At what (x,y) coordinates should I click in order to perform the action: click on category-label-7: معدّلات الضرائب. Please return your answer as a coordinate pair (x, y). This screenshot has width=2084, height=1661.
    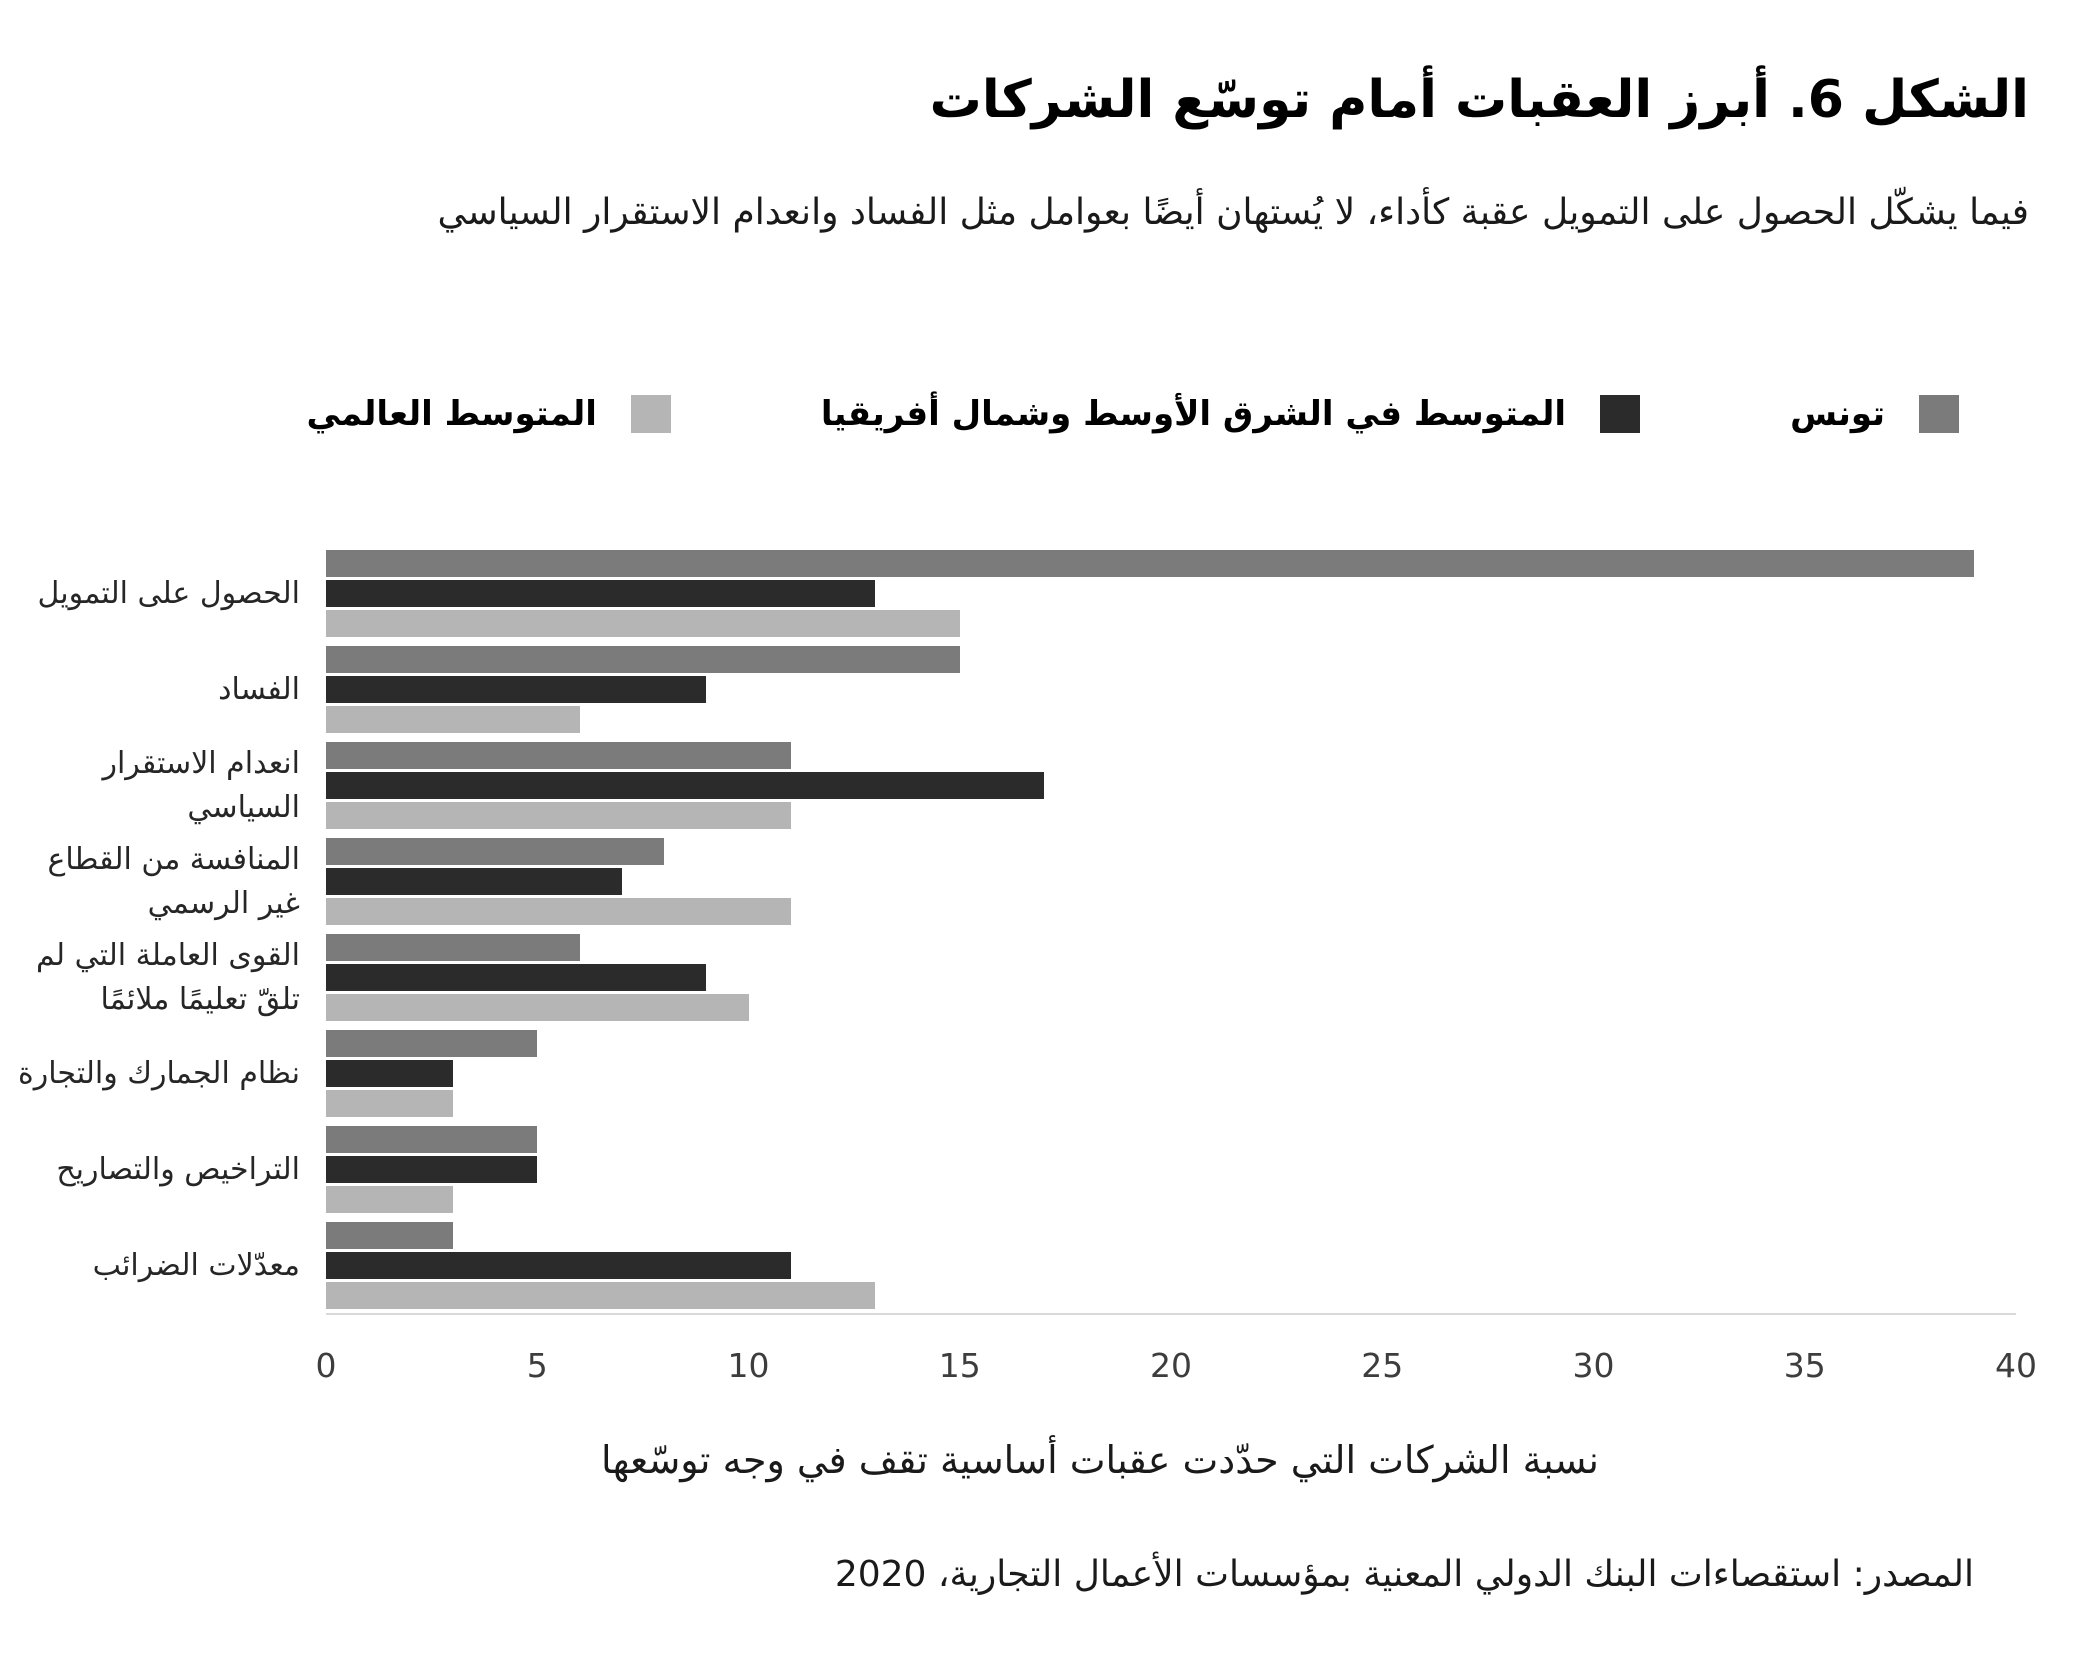
    Looking at the image, I should click on (150, 1265).